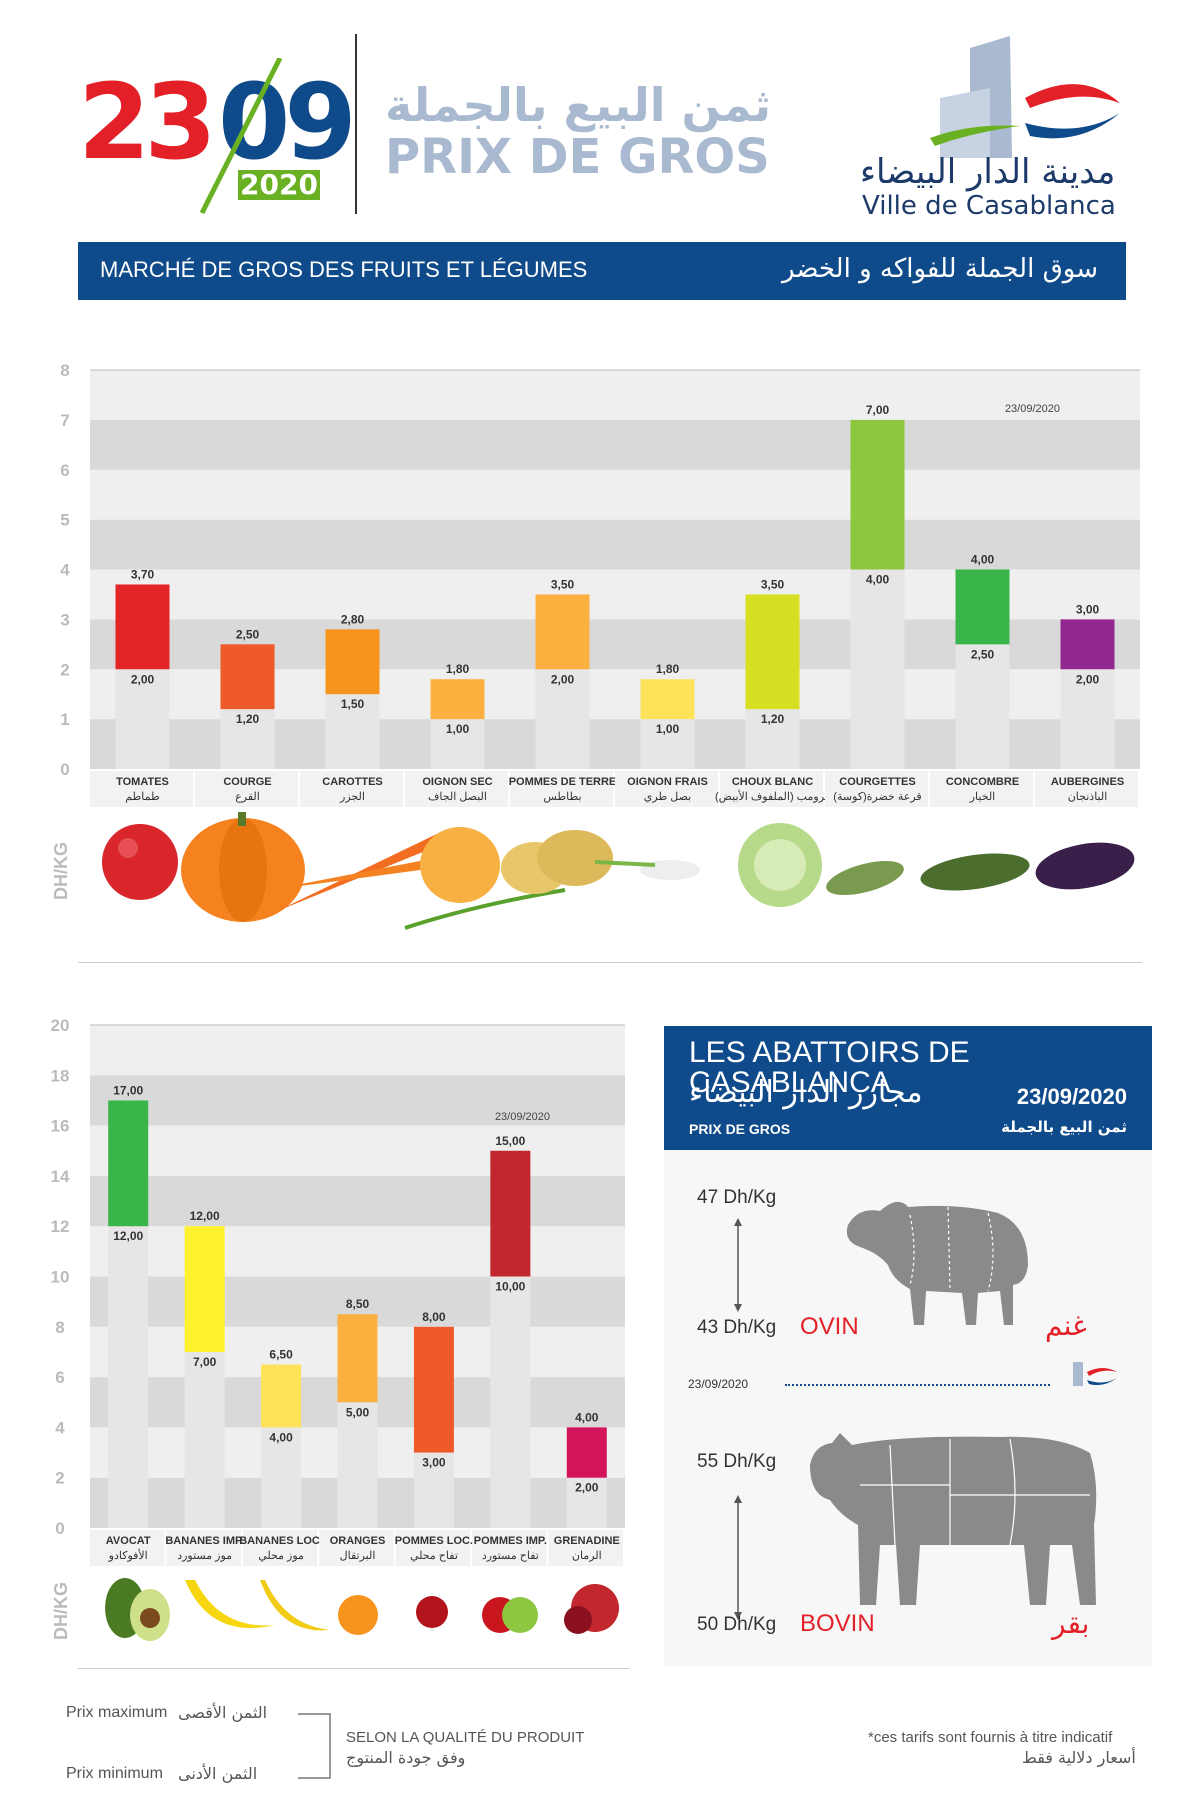 Image resolution: width=1200 pixels, height=1817 pixels. Describe the element at coordinates (718, 1384) in the screenshot. I see `abattoirs-divider-date: 23/09/2020` at that location.